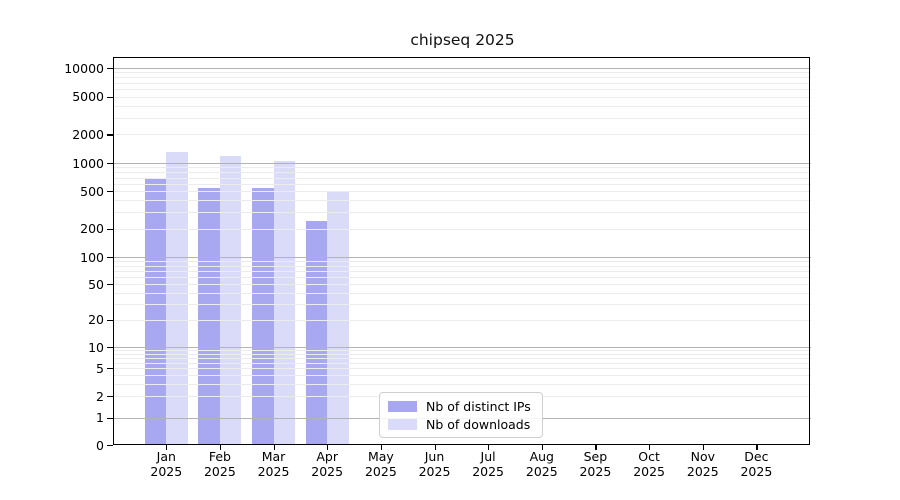 The height and width of the screenshot is (500, 900). Describe the element at coordinates (316, 332) in the screenshot. I see `bar-distinct-ips-apr` at that location.